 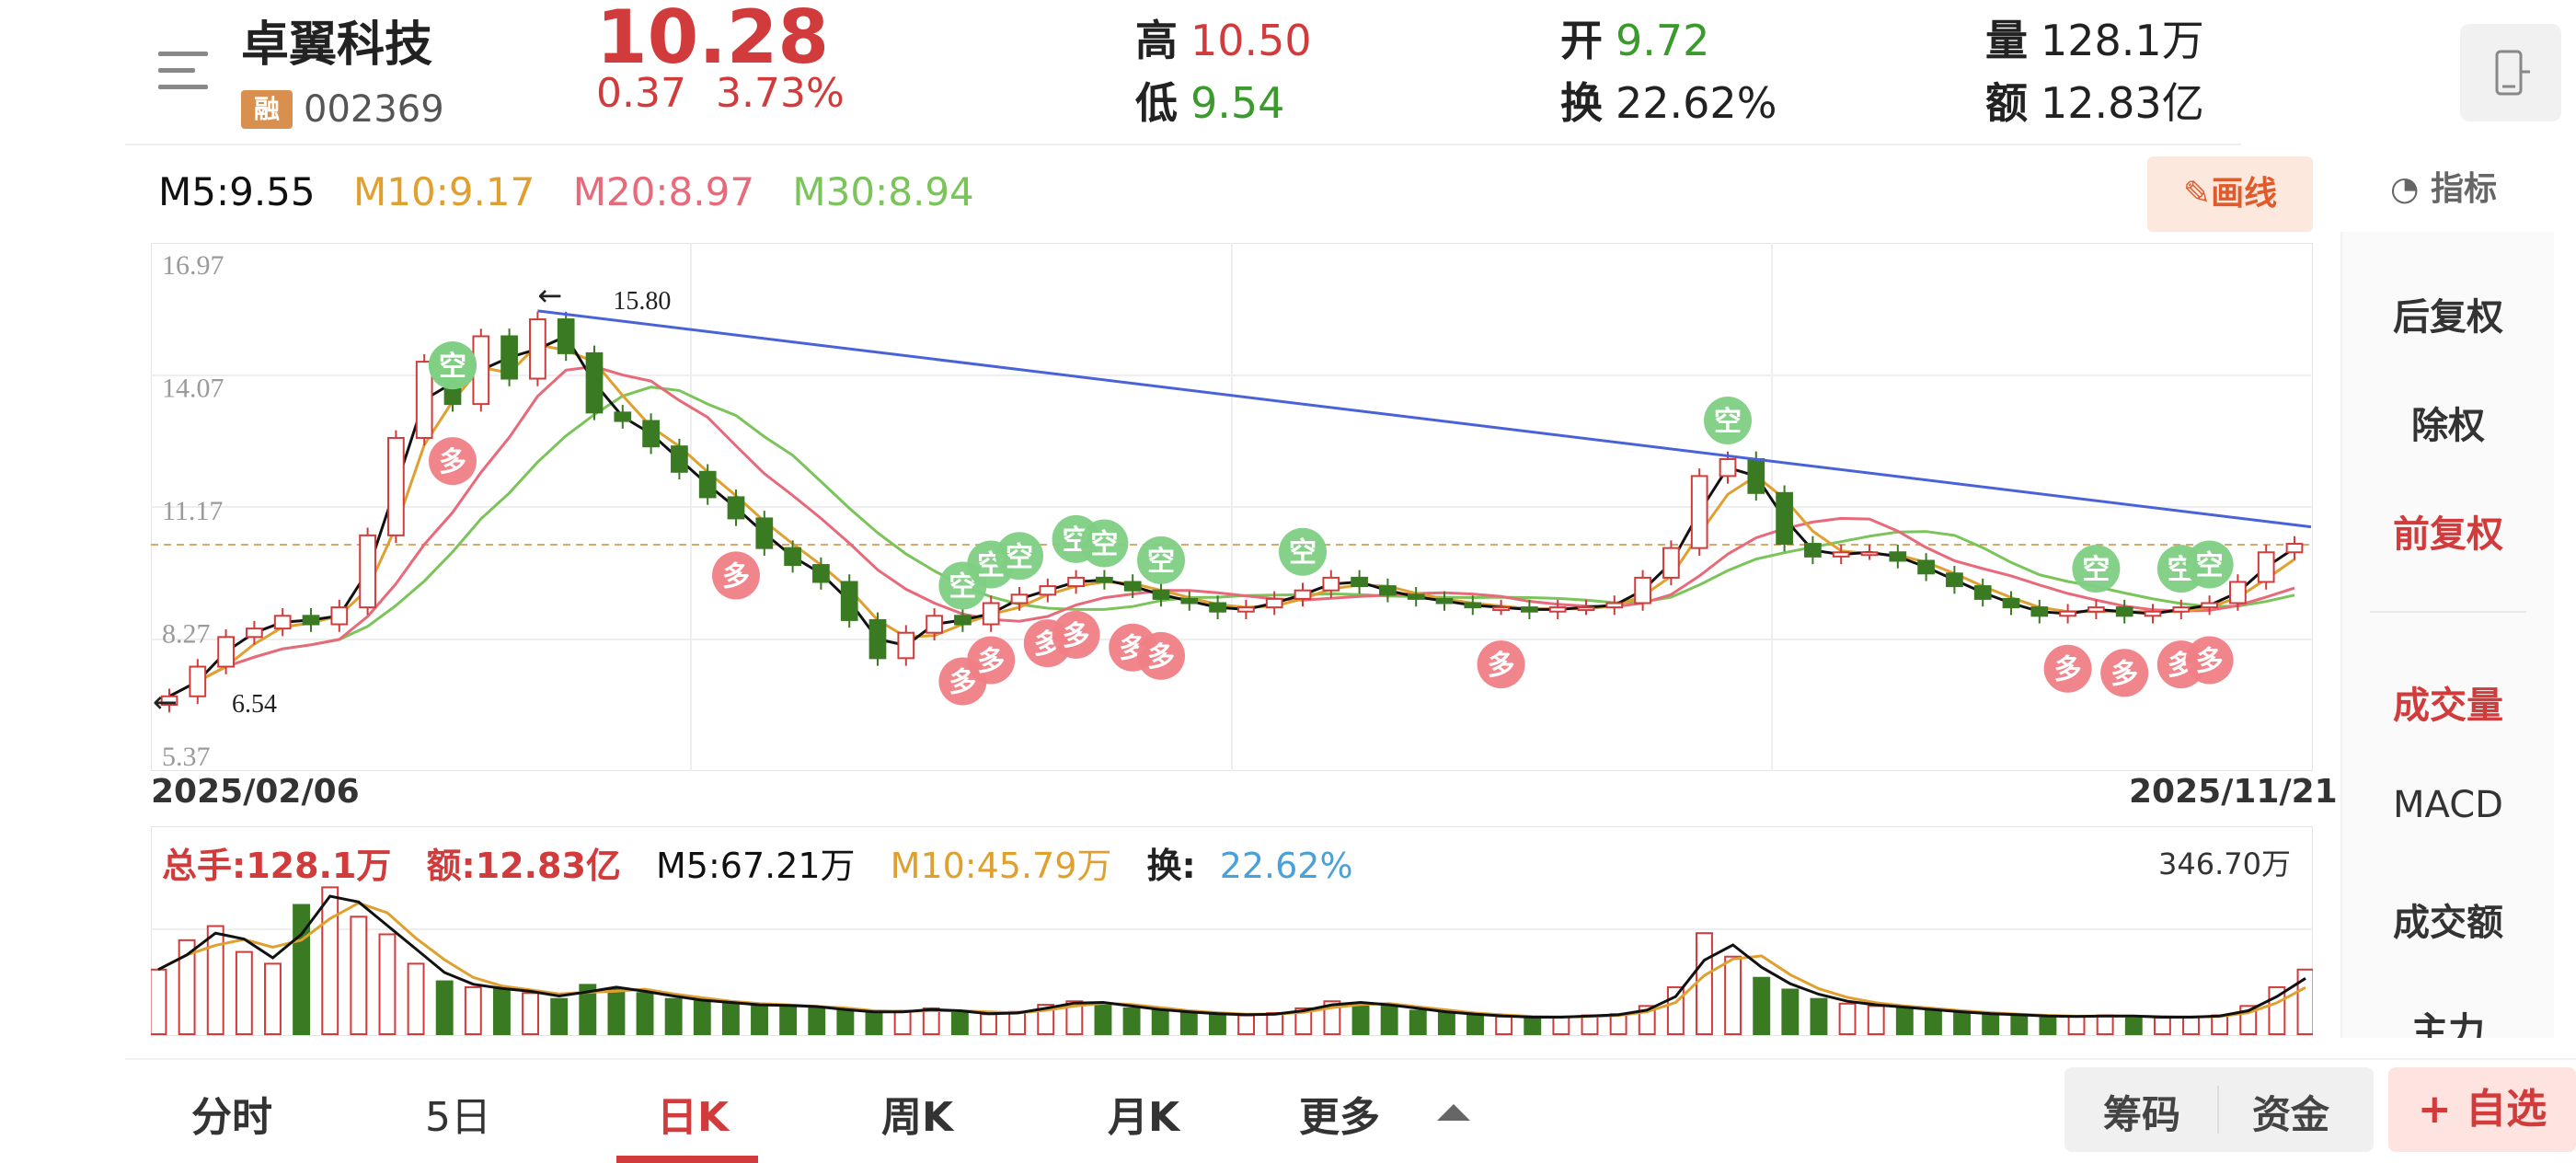 I want to click on stat-volume: 量 128.1万, so click(x=2094, y=37).